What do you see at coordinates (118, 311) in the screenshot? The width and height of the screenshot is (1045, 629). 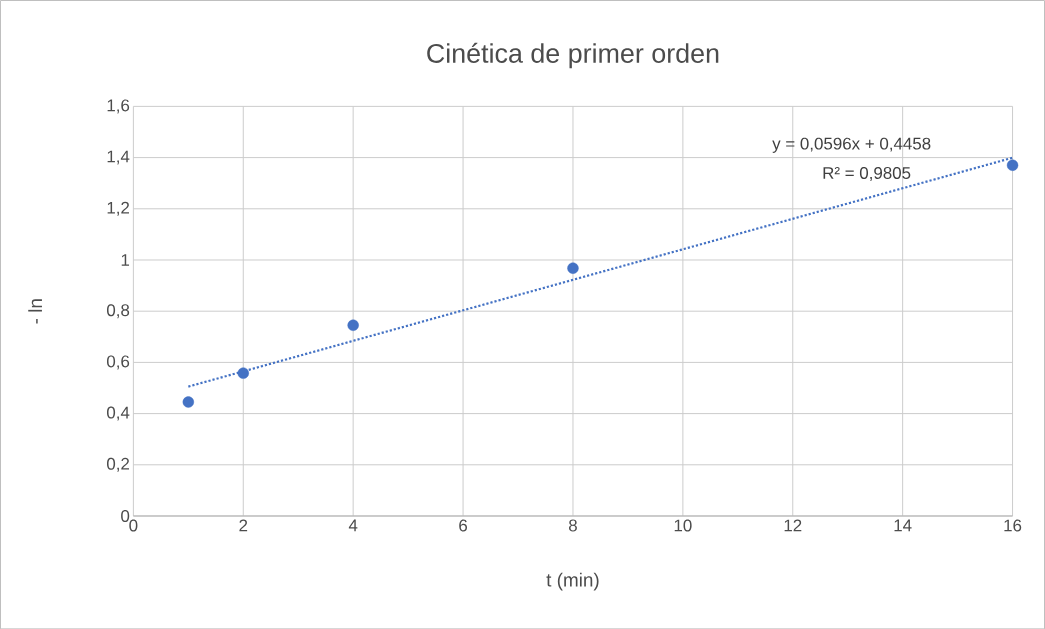 I see `y-tick-label: 0,8` at bounding box center [118, 311].